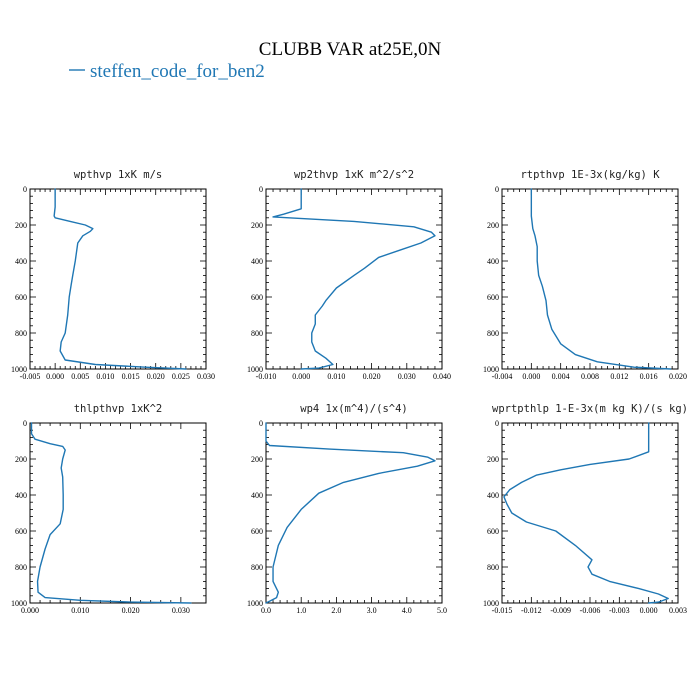 Image resolution: width=700 pixels, height=700 pixels. Describe the element at coordinates (590, 376) in the screenshot. I see `x-tick-label: 0.008` at that location.